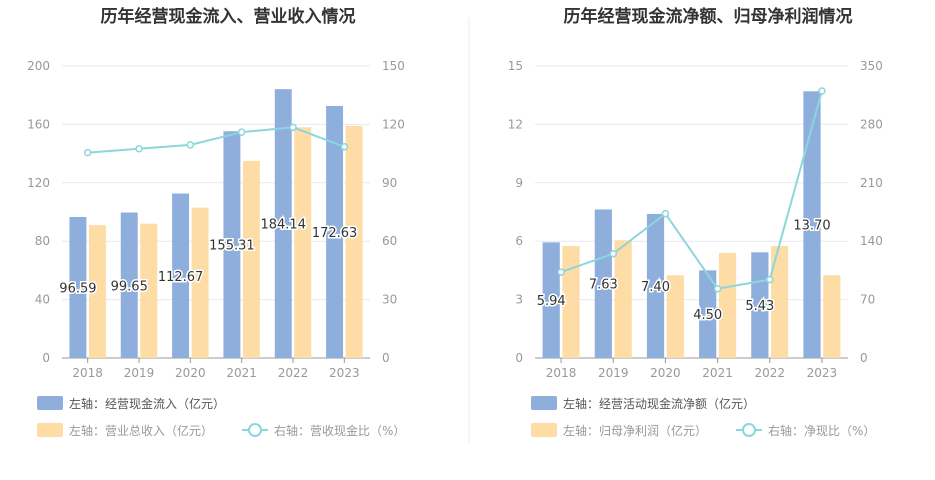 This screenshot has height=480, width=935. Describe the element at coordinates (255, 430) in the screenshot. I see `legend-swatch-cash-revenue-ratio-marker` at that location.